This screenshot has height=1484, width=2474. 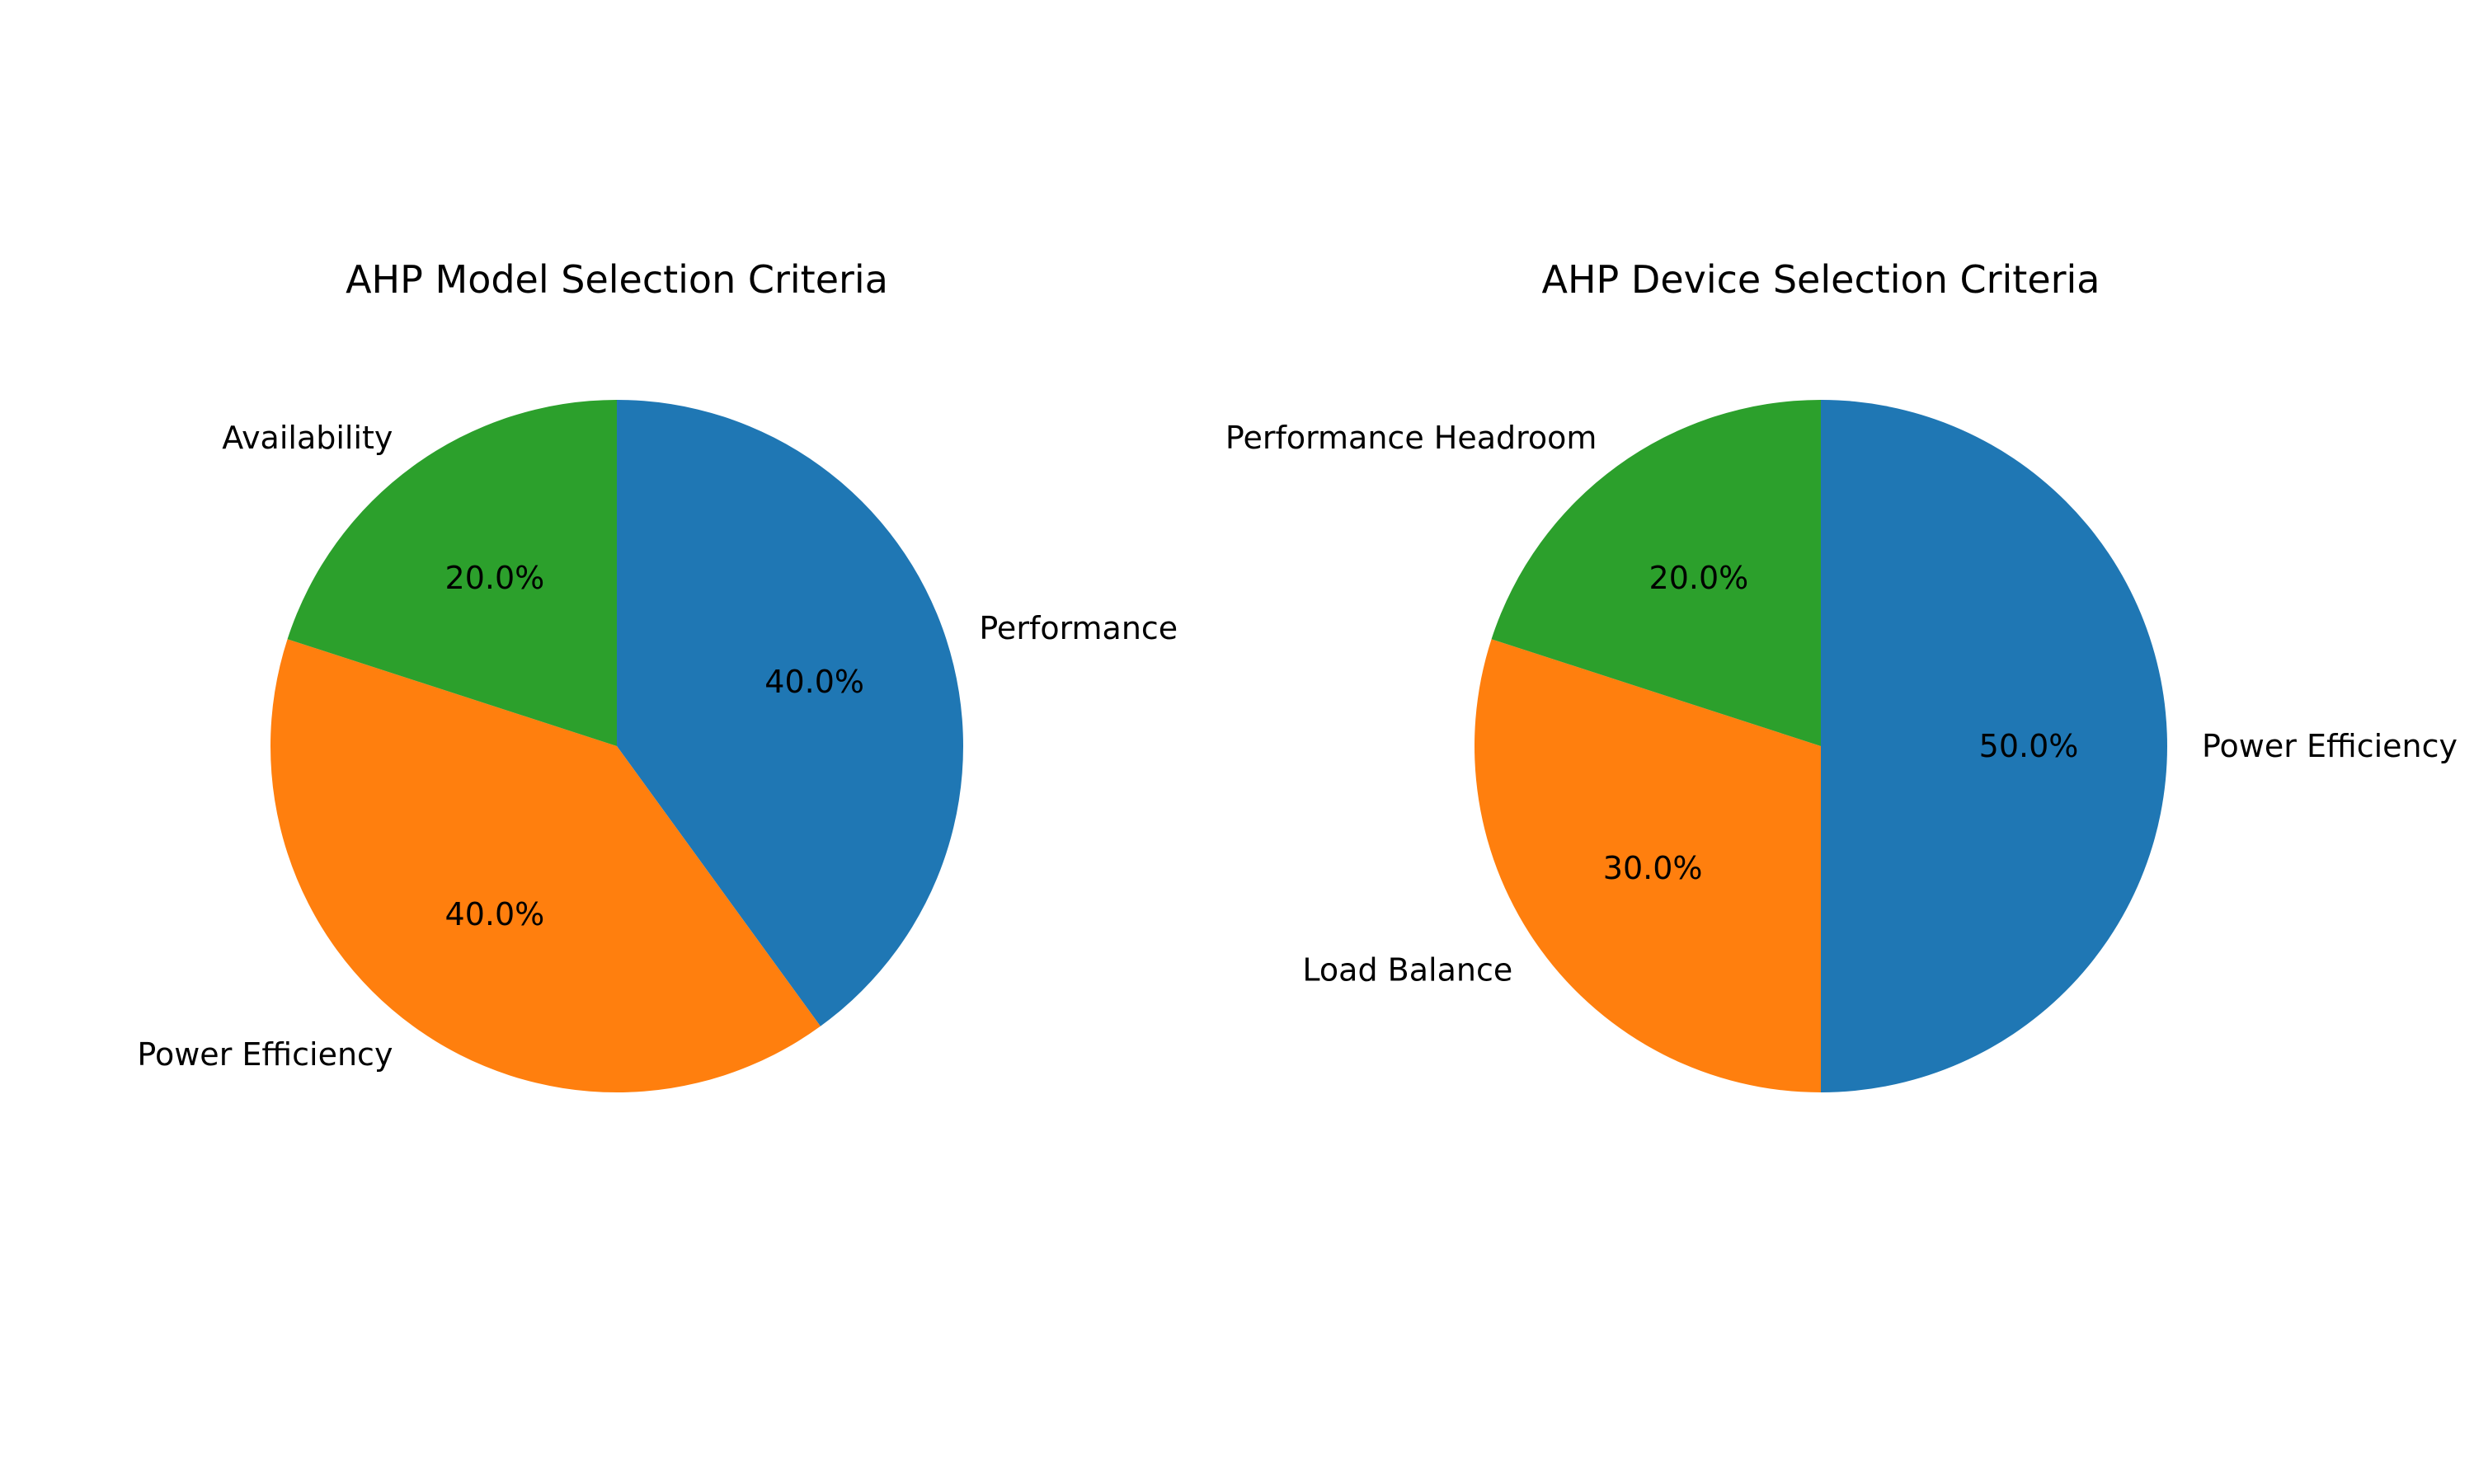 I want to click on pct-label-performance-headroom: 20.0%, so click(x=1699, y=578).